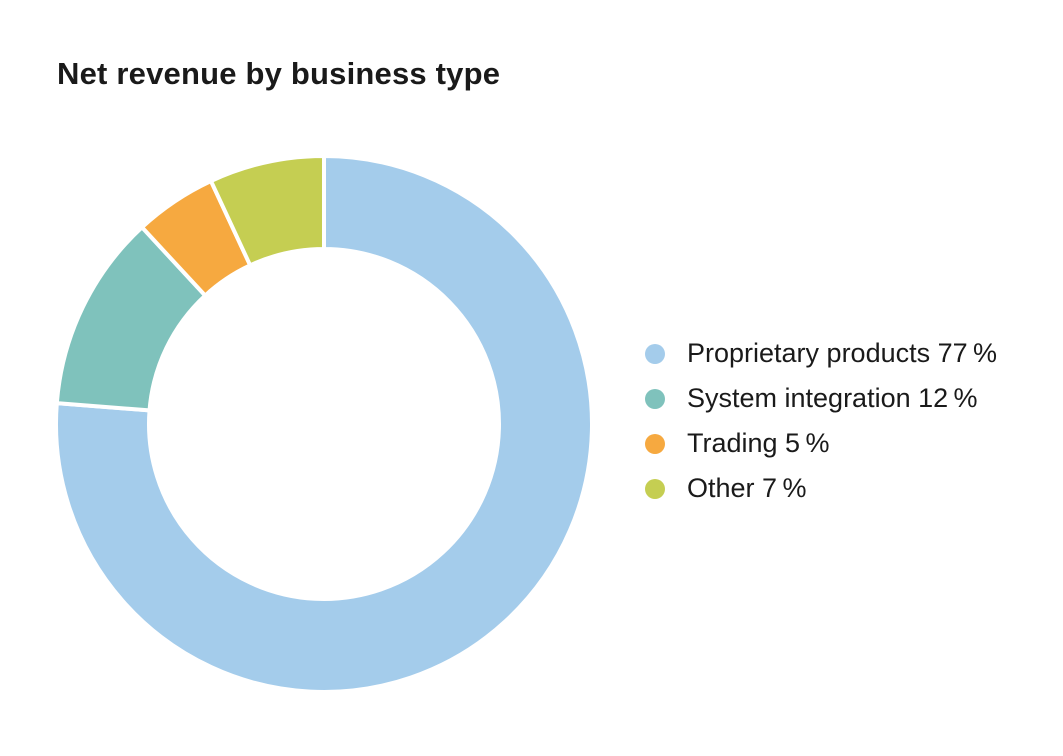 The image size is (1063, 756). I want to click on legend-label: System integration 12 %, so click(832, 398).